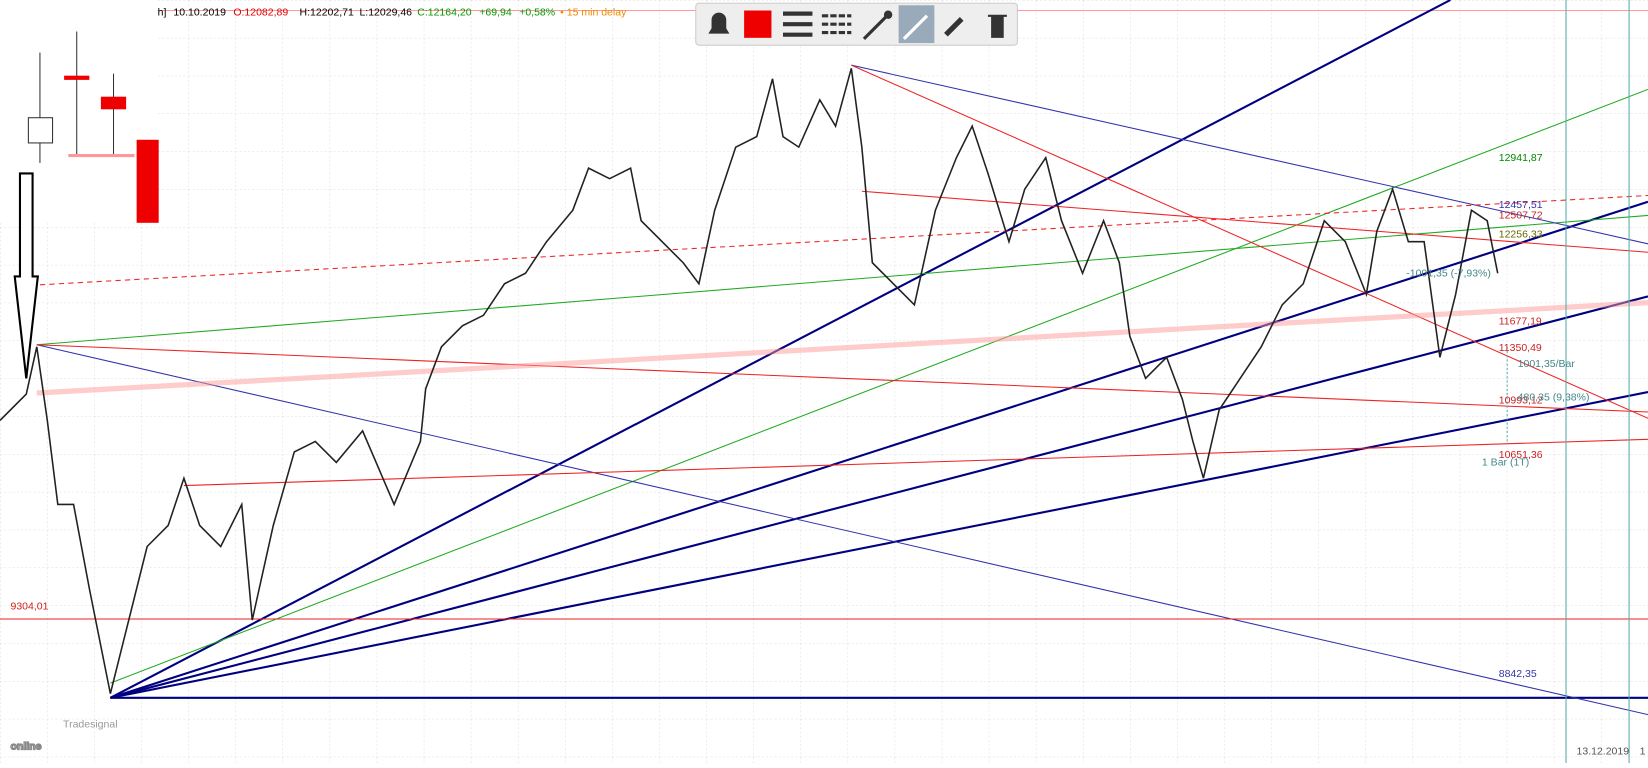 This screenshot has width=1648, height=768. I want to click on logo-product: online, so click(26, 746).